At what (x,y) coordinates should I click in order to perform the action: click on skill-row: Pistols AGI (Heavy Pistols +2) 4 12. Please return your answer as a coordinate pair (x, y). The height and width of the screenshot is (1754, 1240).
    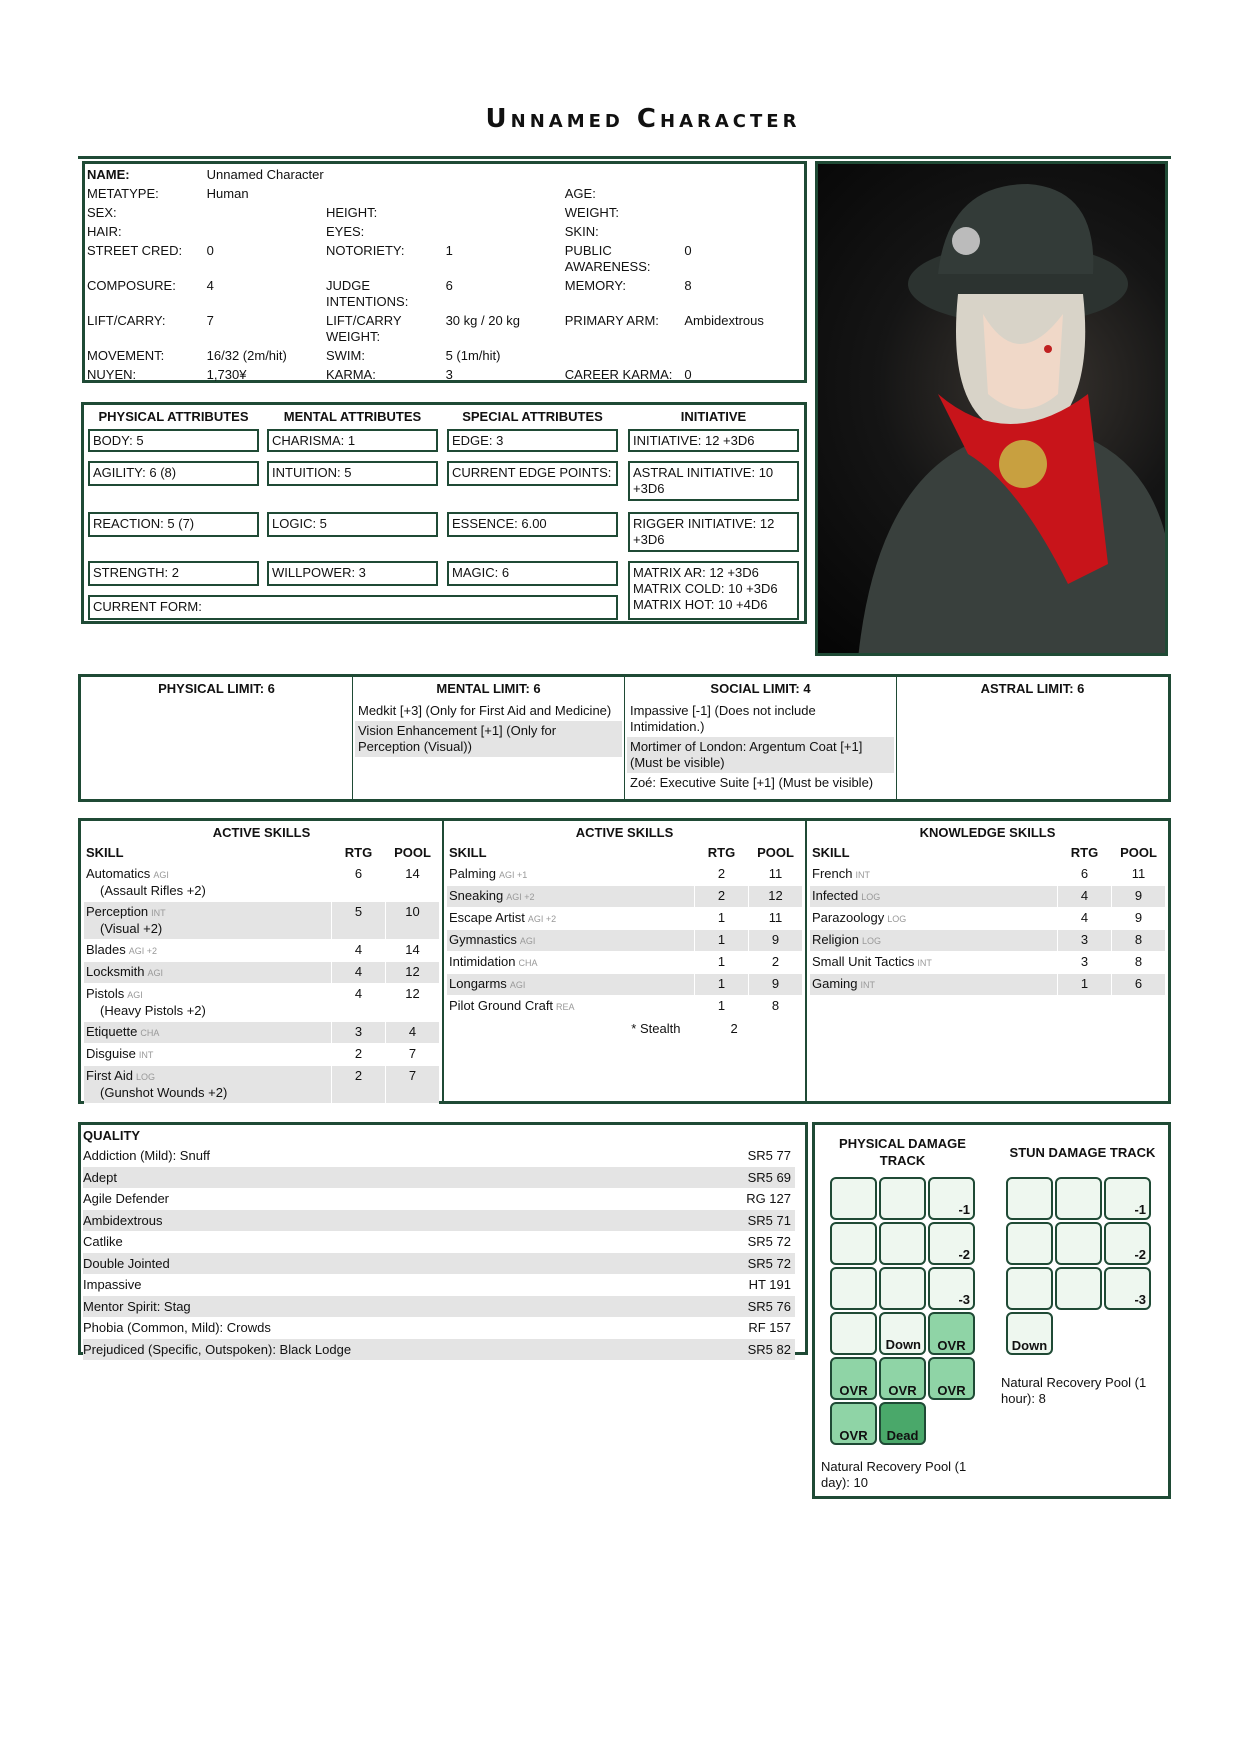
    Looking at the image, I should click on (261, 1003).